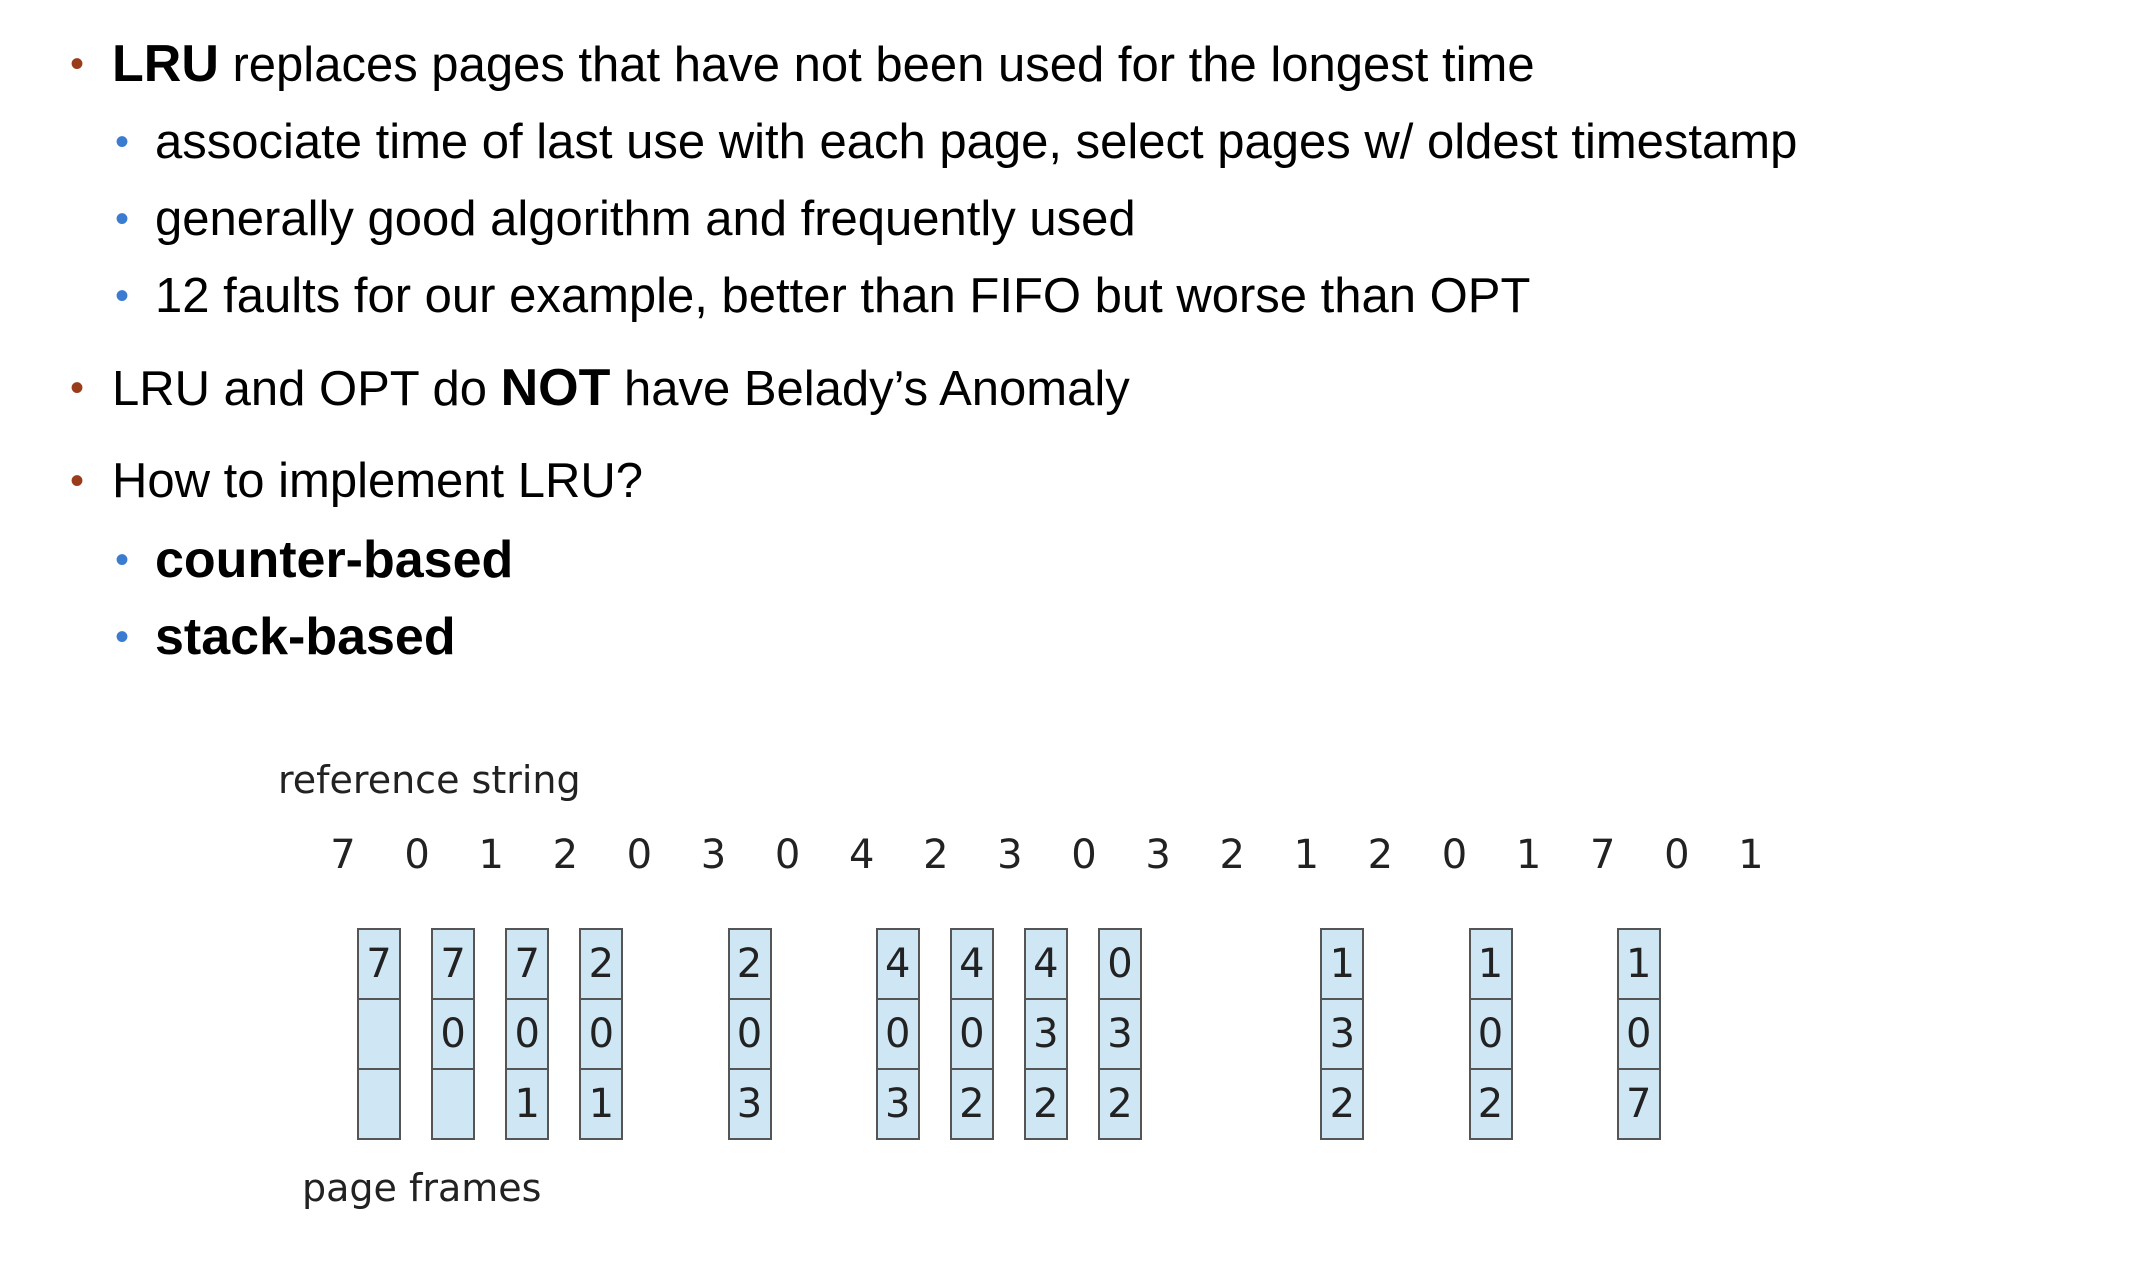 The image size is (2150, 1284). Describe the element at coordinates (306, 389) in the screenshot. I see `bullet-text: LRU and OPT do` at that location.